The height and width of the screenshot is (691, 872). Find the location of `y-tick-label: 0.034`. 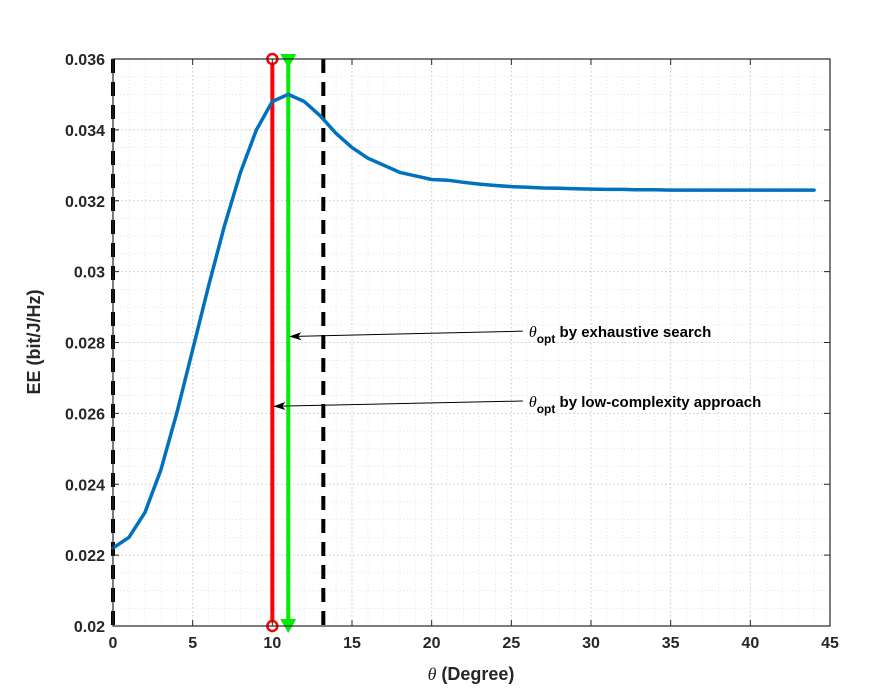

y-tick-label: 0.034 is located at coordinates (85, 131).